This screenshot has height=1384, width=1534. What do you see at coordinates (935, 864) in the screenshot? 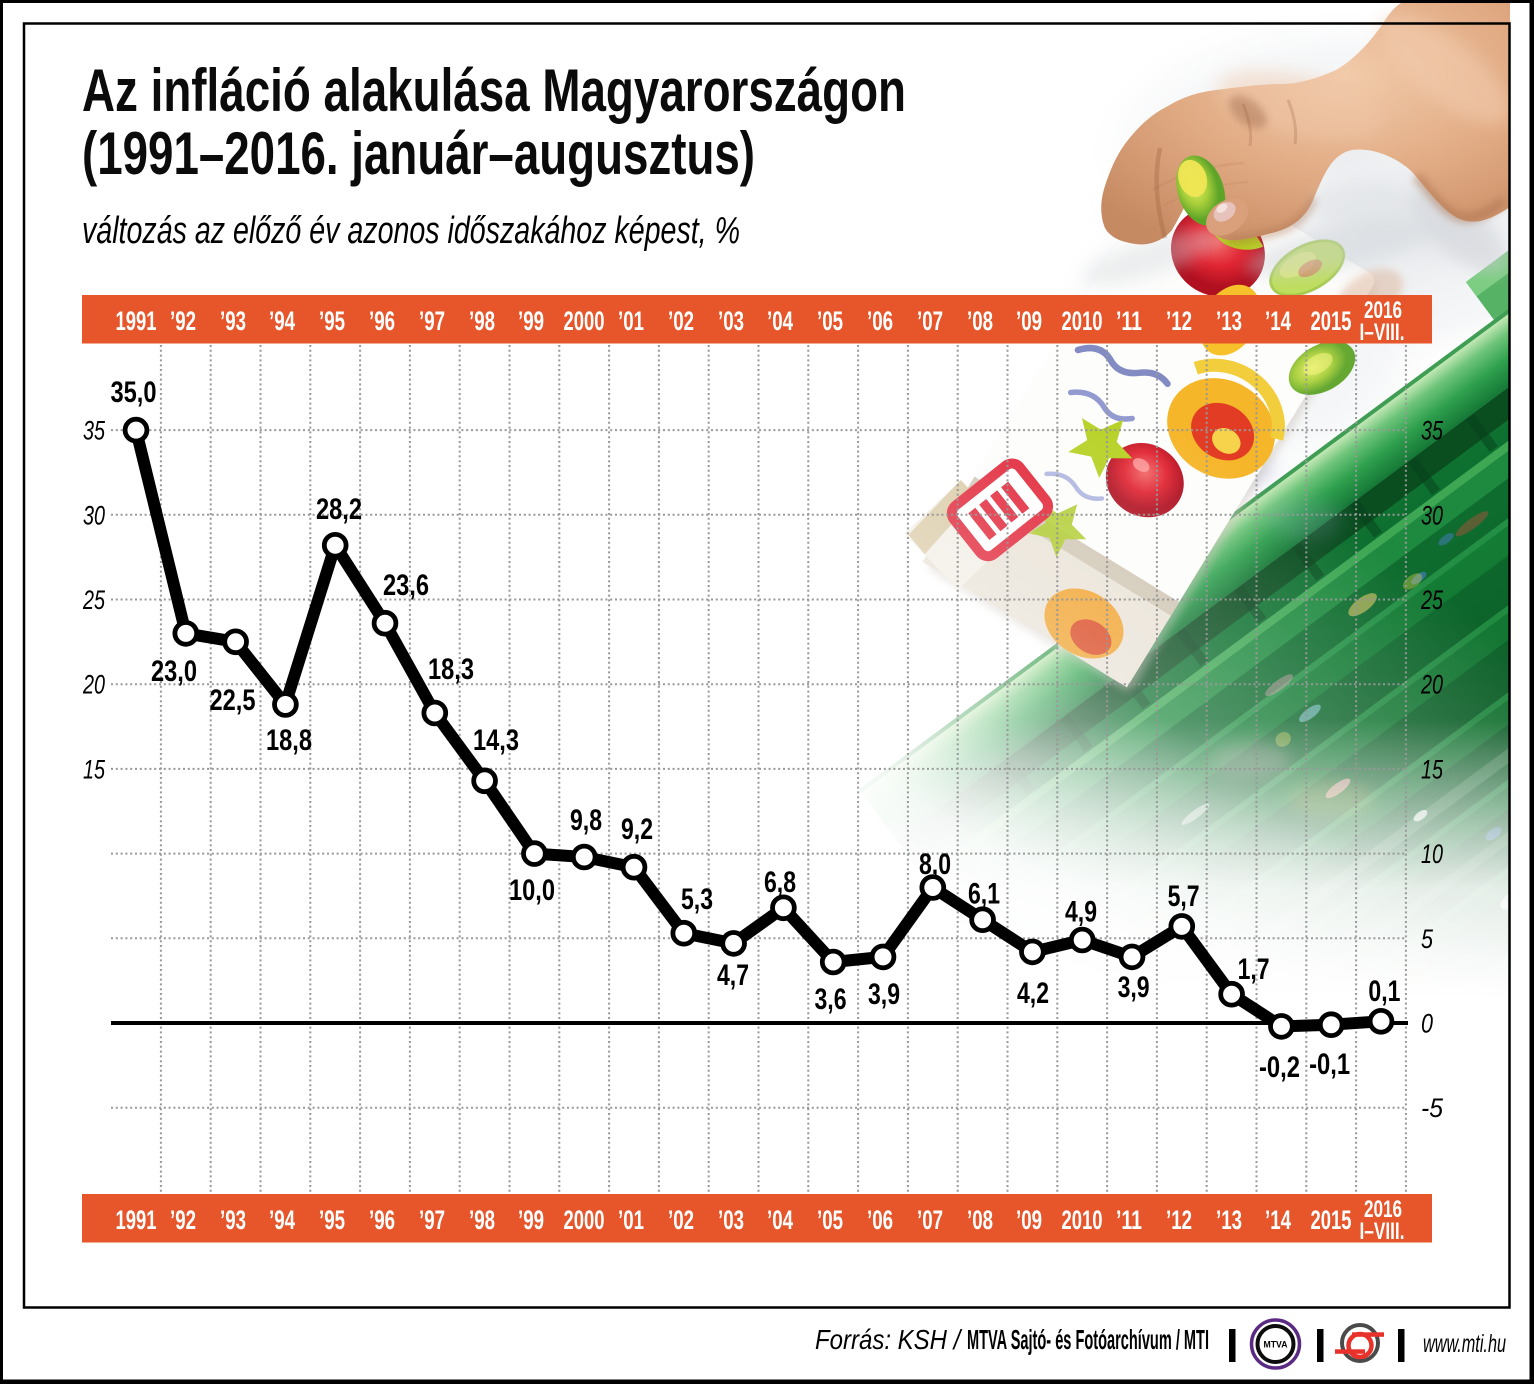
I see `svg-text: 8,0` at bounding box center [935, 864].